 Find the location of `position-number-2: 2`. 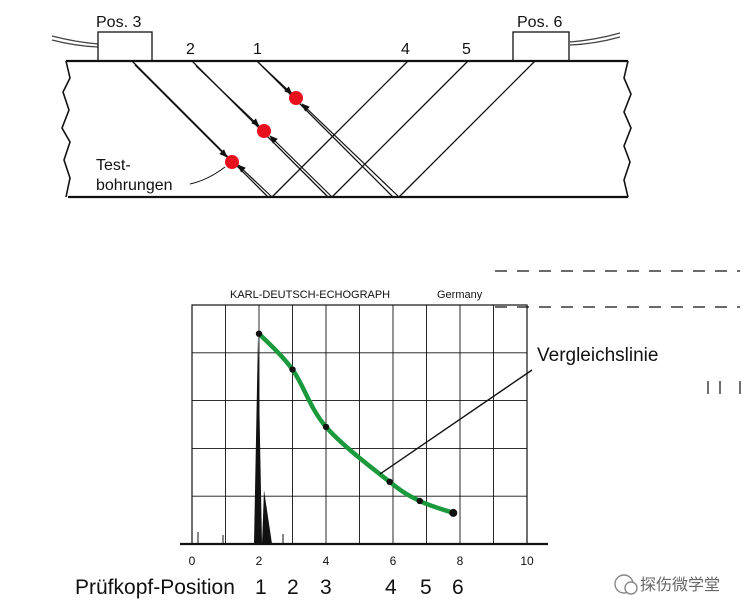

position-number-2: 2 is located at coordinates (293, 587).